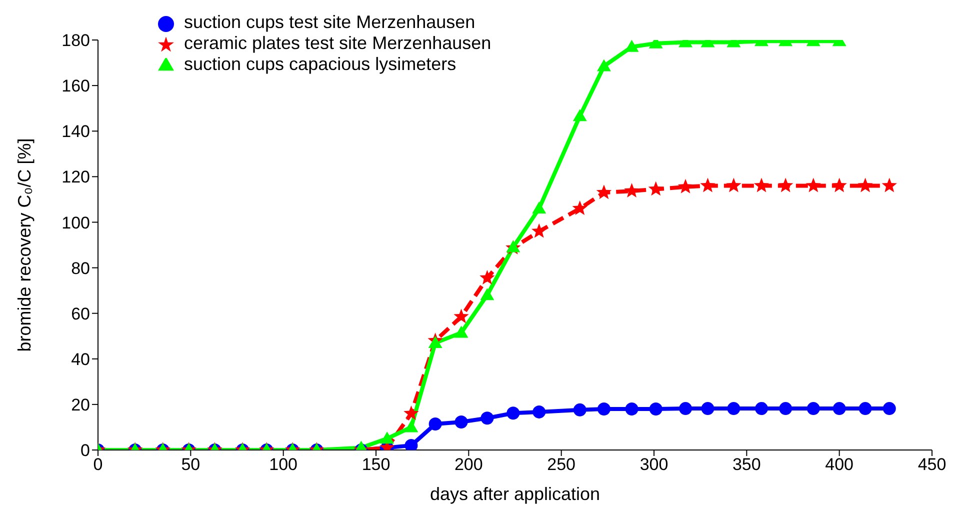 The width and height of the screenshot is (956, 522). I want to click on legend-label: suction cups capacious lysimeters, so click(320, 64).